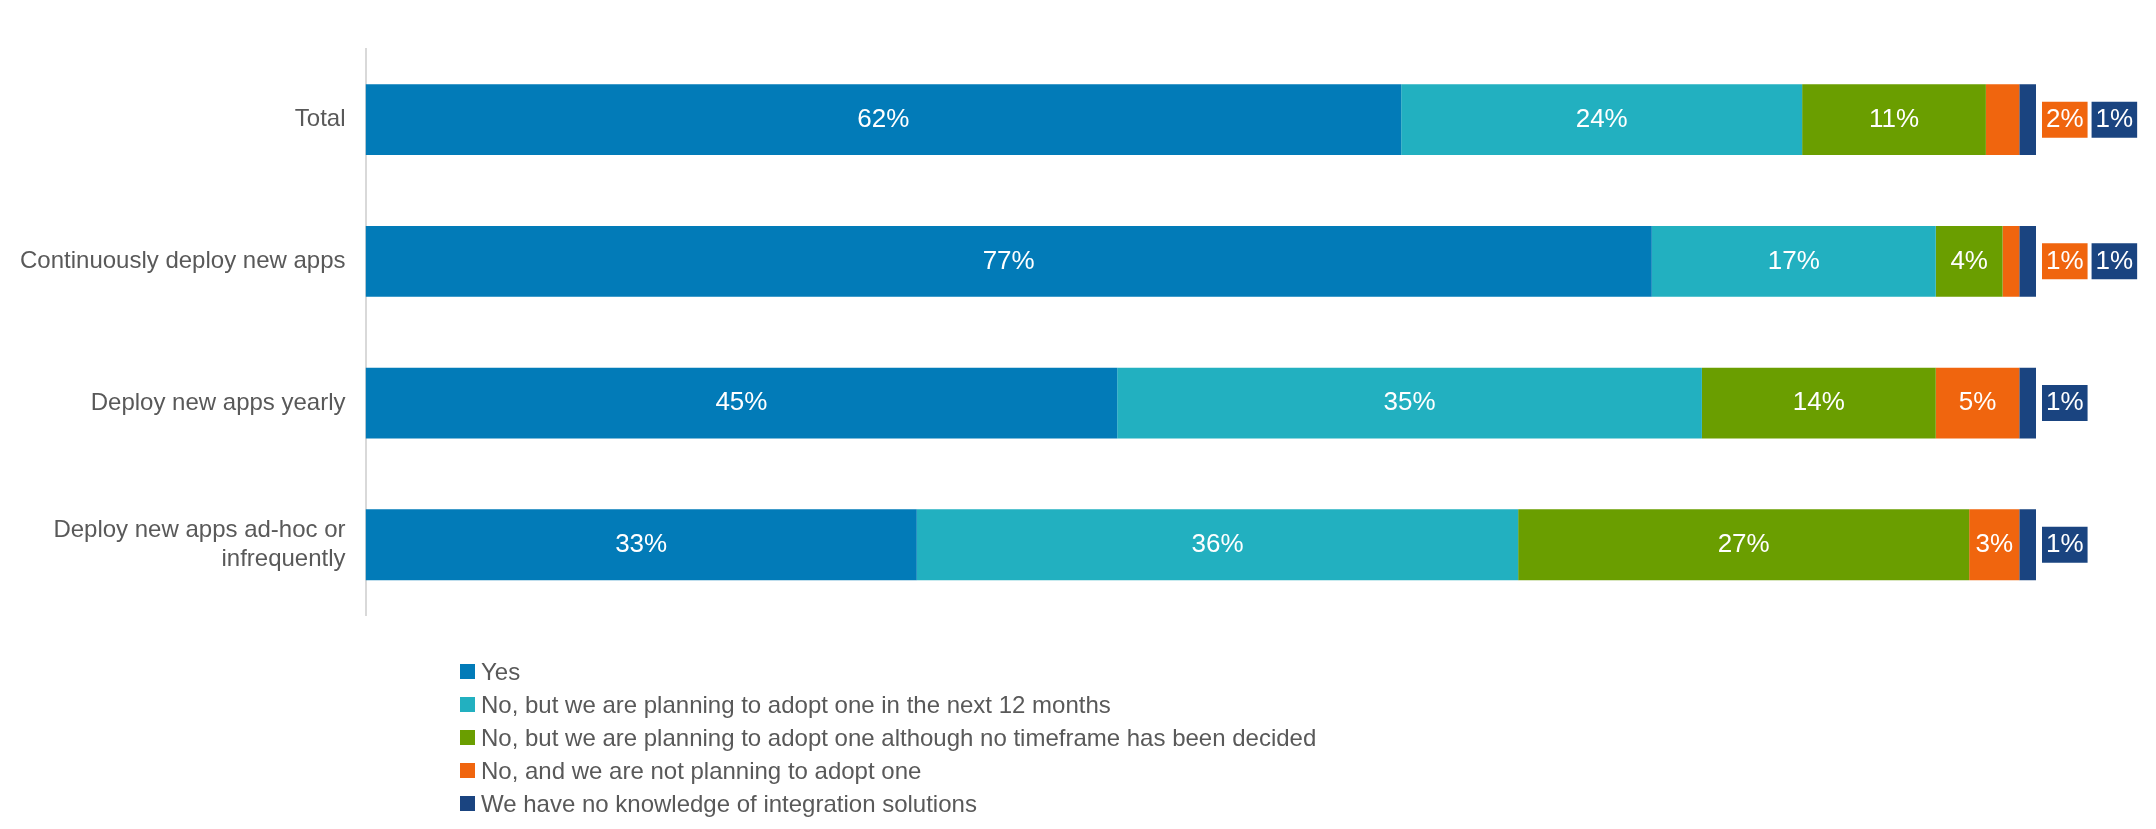 The image size is (2156, 829). What do you see at coordinates (2065, 117) in the screenshot?
I see `data-label: 2%` at bounding box center [2065, 117].